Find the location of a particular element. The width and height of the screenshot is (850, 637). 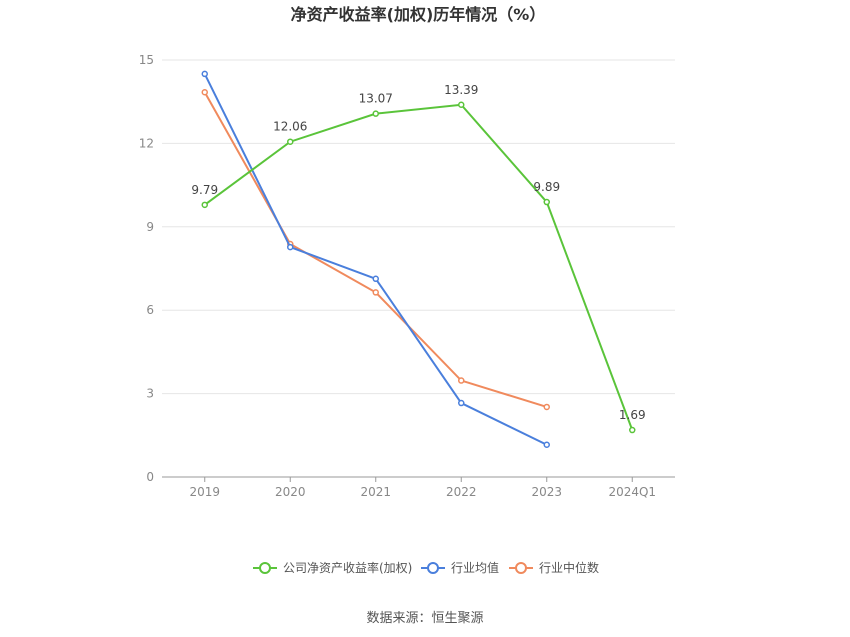

y-tick-label: 12 is located at coordinates (146, 143).